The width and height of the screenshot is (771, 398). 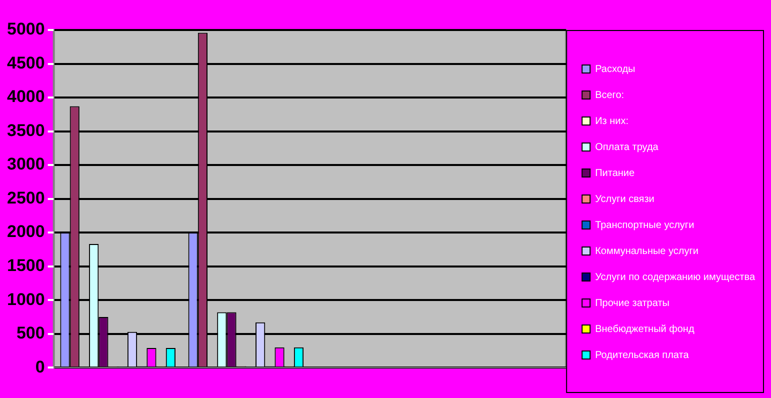 I want to click on y-tick-label: 2500, so click(x=25, y=198).